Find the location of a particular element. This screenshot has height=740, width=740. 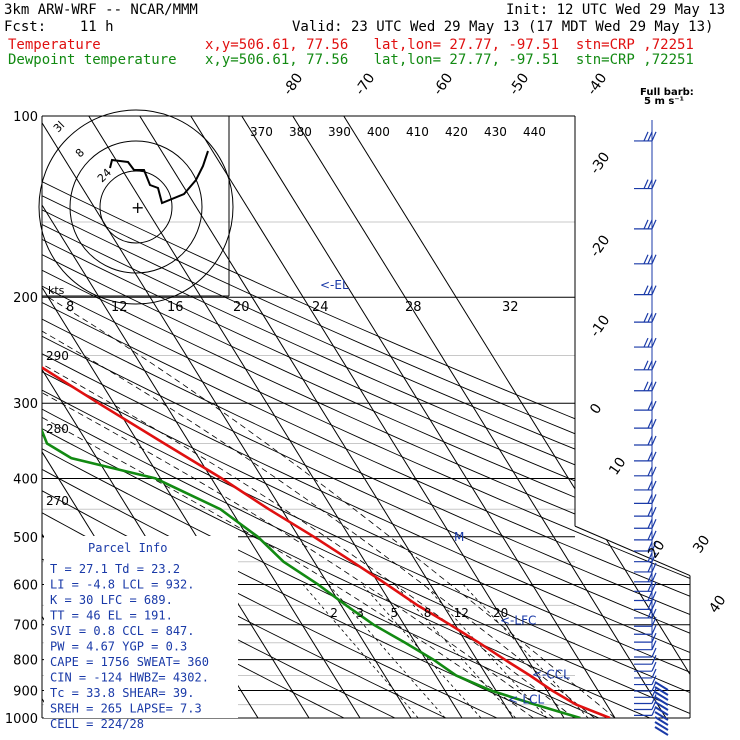

temperature-tick-label: -10 is located at coordinates (600, 326).